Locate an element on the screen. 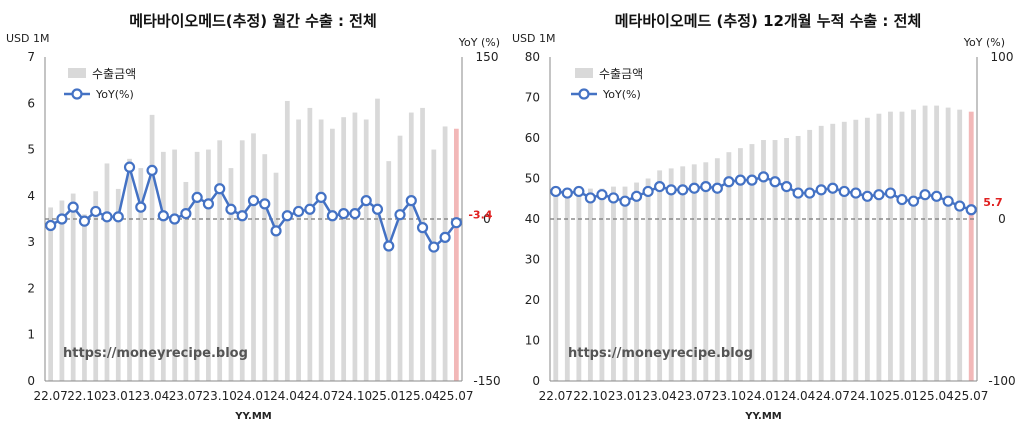  left-tick-label: 6 is located at coordinates (31, 103).